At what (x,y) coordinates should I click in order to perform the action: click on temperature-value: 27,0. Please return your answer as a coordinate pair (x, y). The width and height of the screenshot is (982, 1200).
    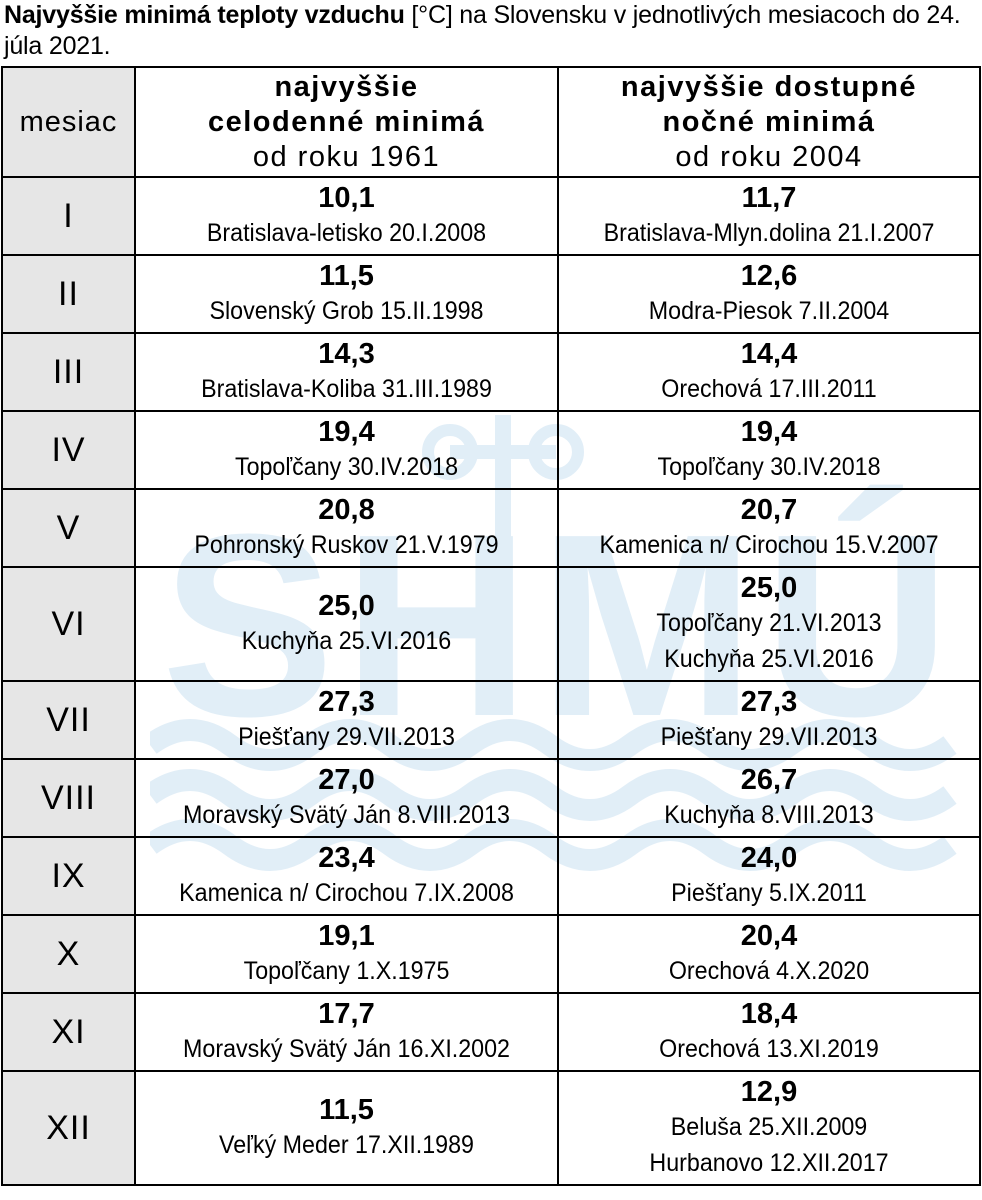
    Looking at the image, I should click on (346, 780).